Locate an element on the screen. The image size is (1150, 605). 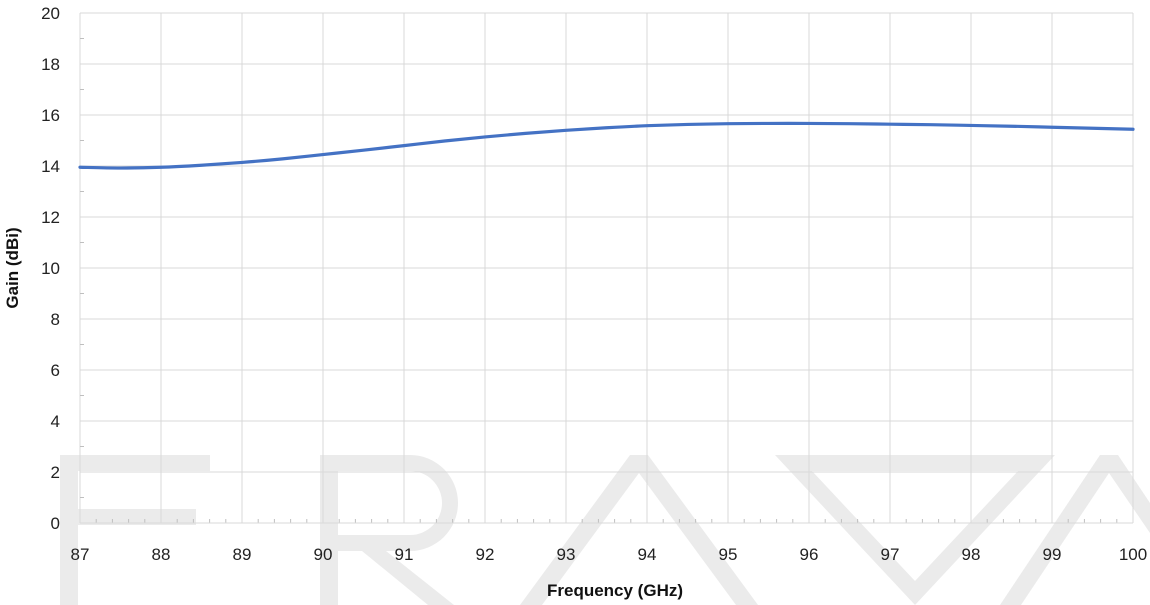
watermark-letter-a3 is located at coordinates (1075, 530).